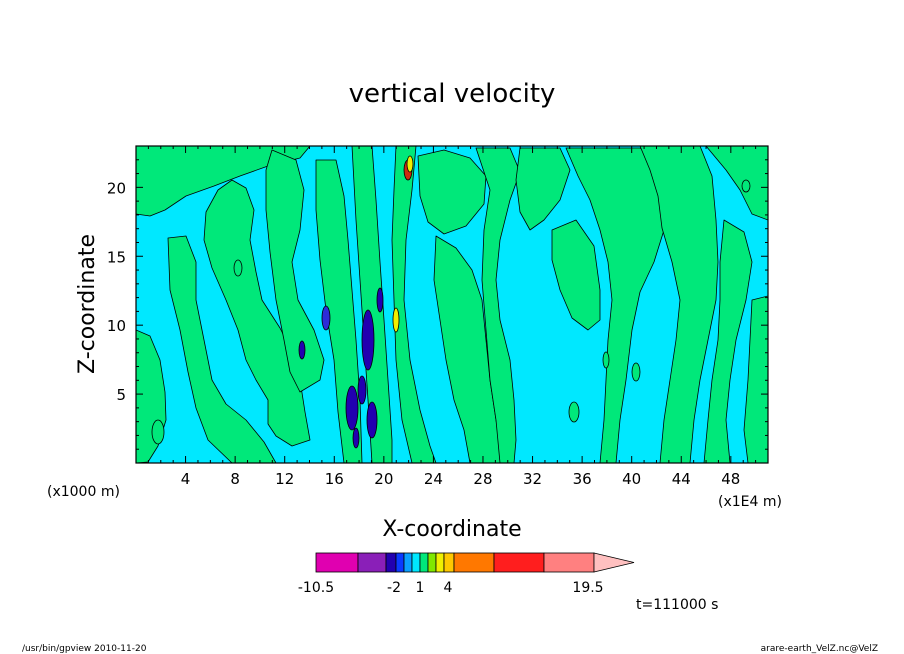 This screenshot has height=654, width=904. Describe the element at coordinates (334, 479) in the screenshot. I see `x-tick-label: 16` at that location.